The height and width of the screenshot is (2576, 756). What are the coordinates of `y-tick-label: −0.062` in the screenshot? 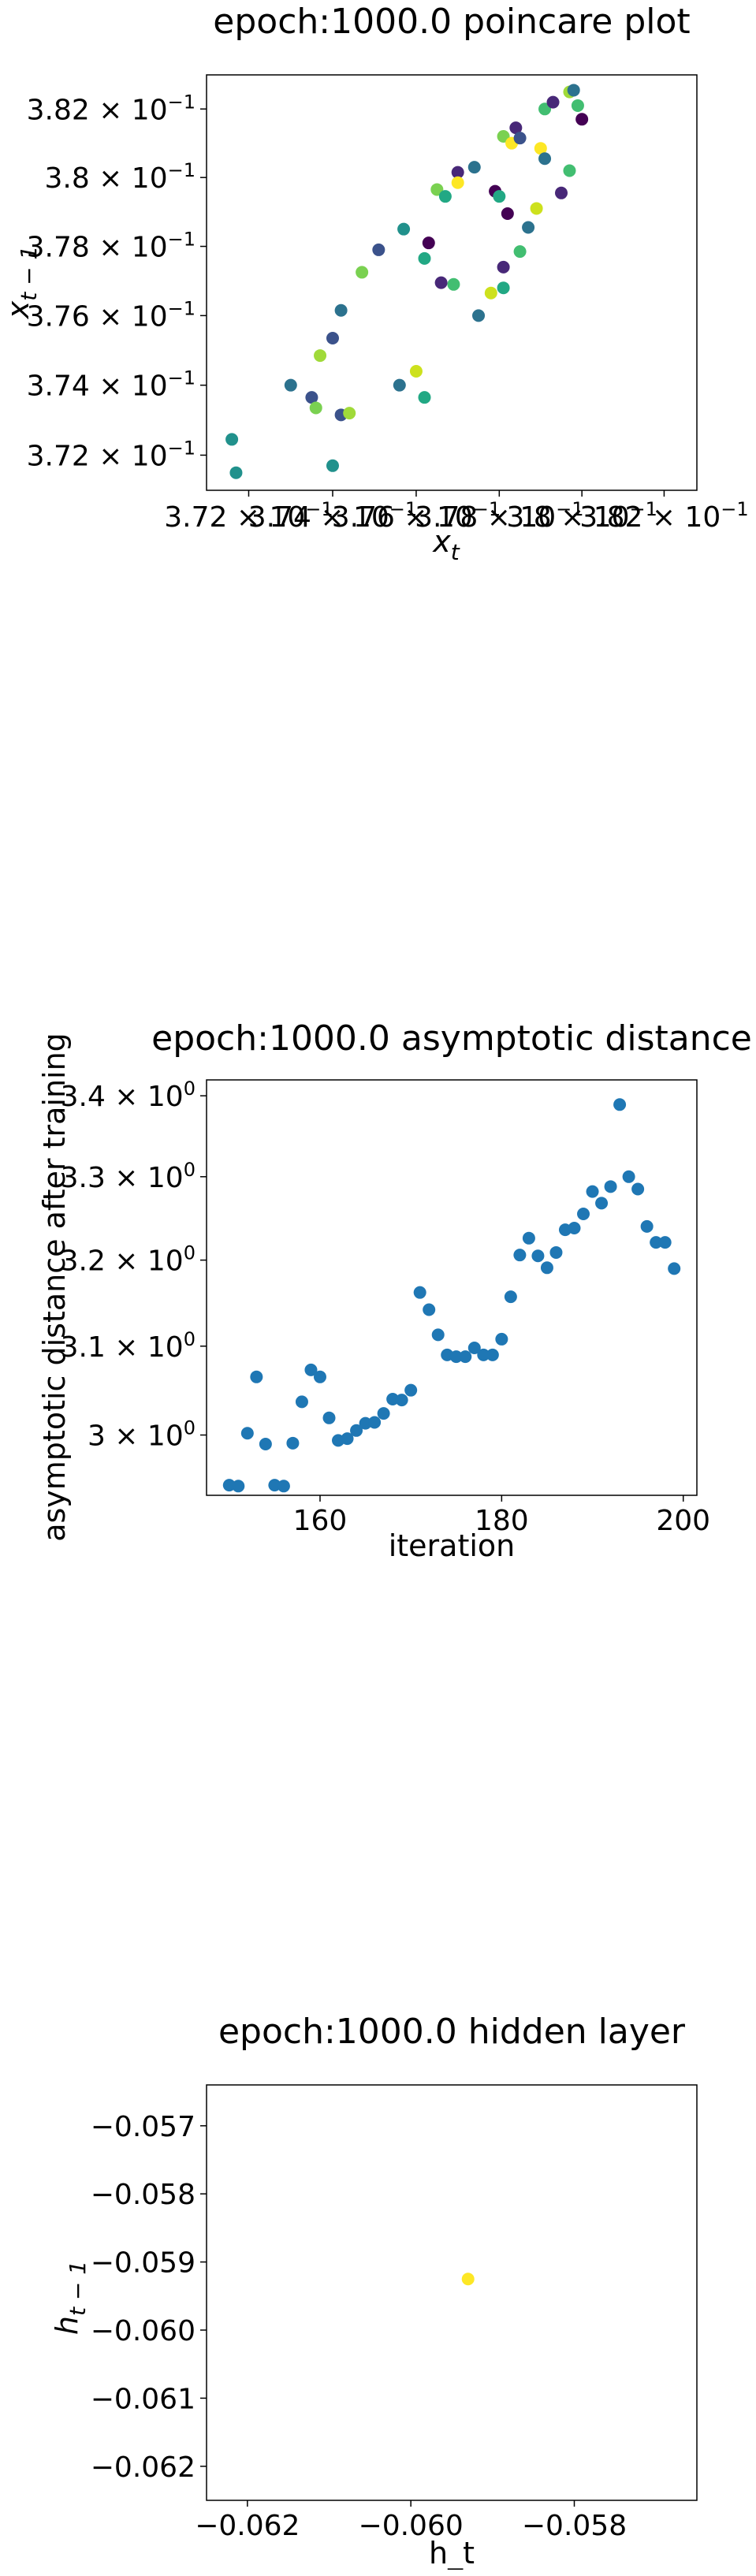 It's located at (144, 2467).